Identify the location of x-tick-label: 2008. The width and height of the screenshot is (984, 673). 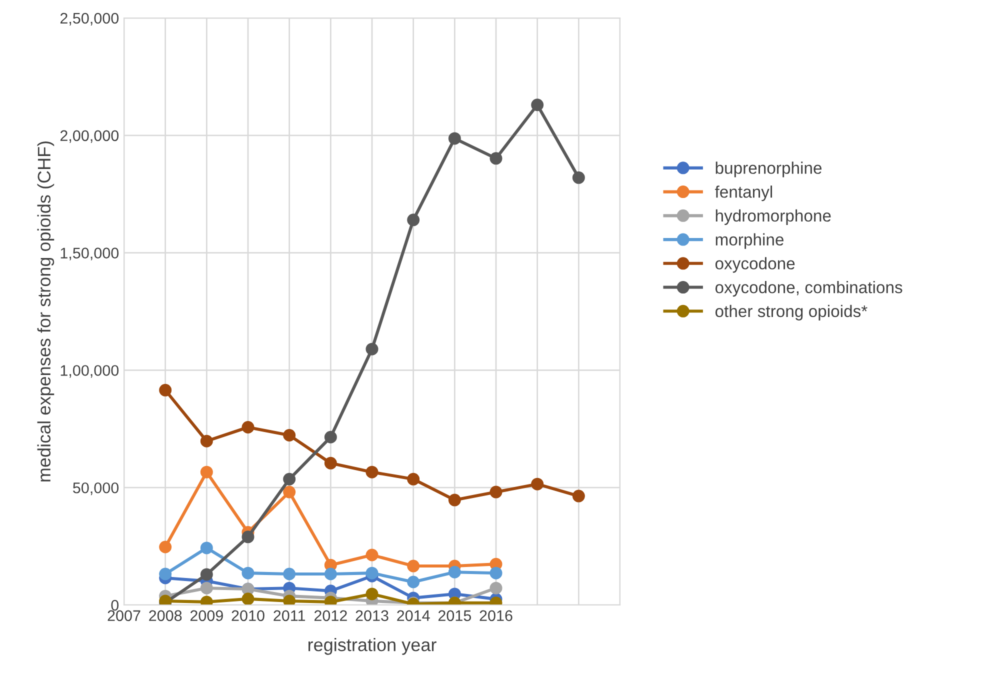
(165, 616).